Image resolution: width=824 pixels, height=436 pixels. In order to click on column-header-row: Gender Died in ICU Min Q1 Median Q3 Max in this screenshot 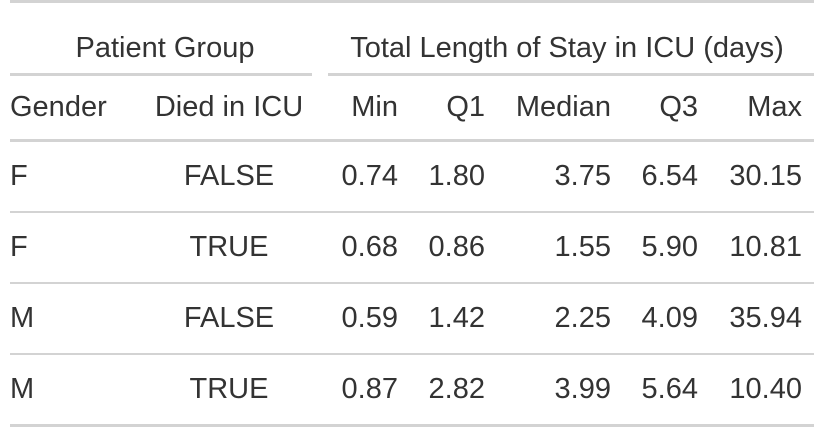, I will do `click(412, 109)`.